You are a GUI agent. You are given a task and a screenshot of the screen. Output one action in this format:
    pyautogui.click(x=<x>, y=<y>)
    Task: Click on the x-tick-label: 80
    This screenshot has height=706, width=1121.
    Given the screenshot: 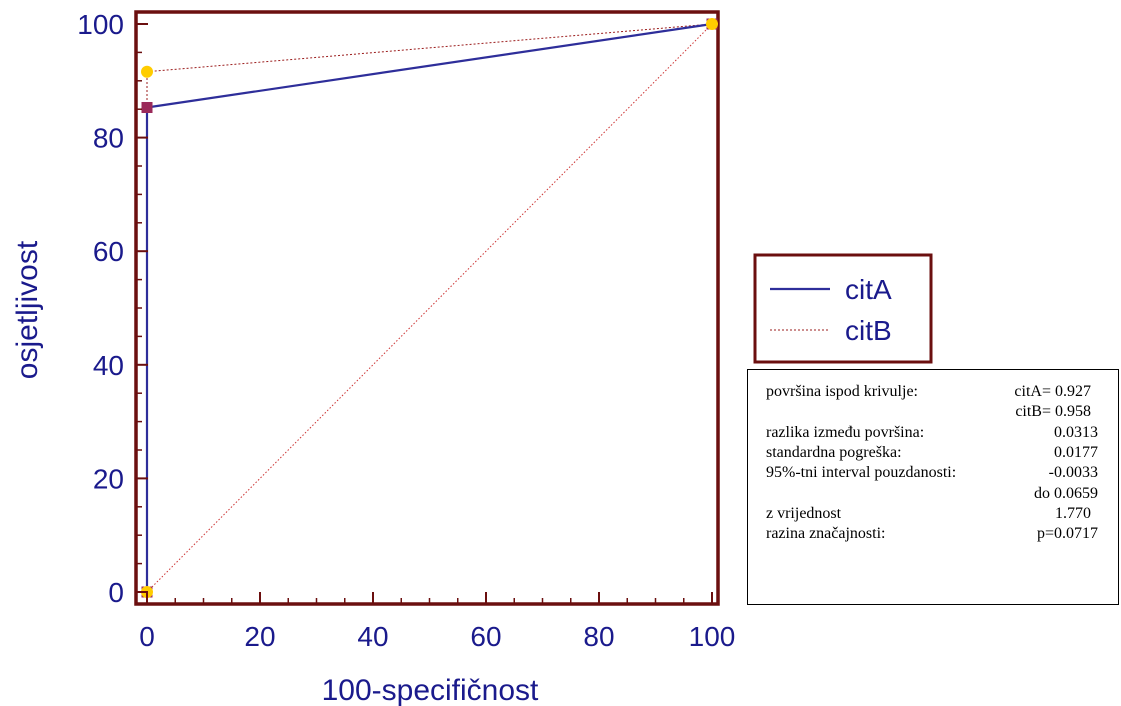 What is the action you would take?
    pyautogui.click(x=598, y=636)
    